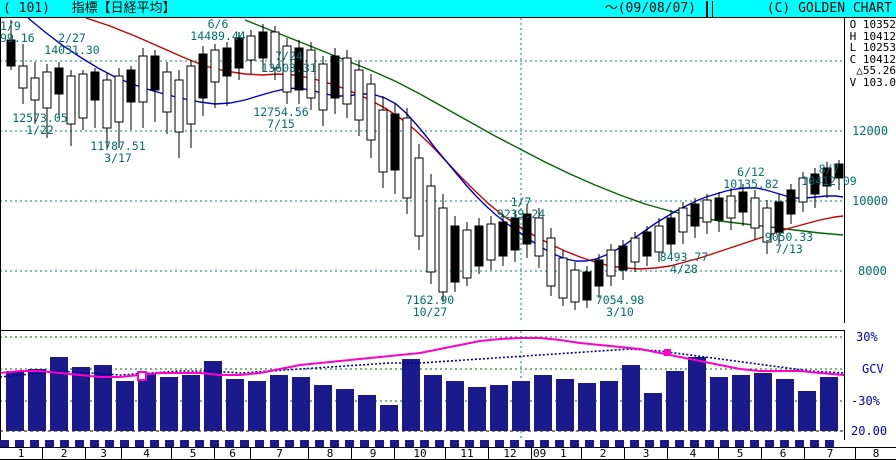 This screenshot has width=896, height=460. Describe the element at coordinates (867, 337) in the screenshot. I see `osc-axis-label-30pct: 30%` at that location.